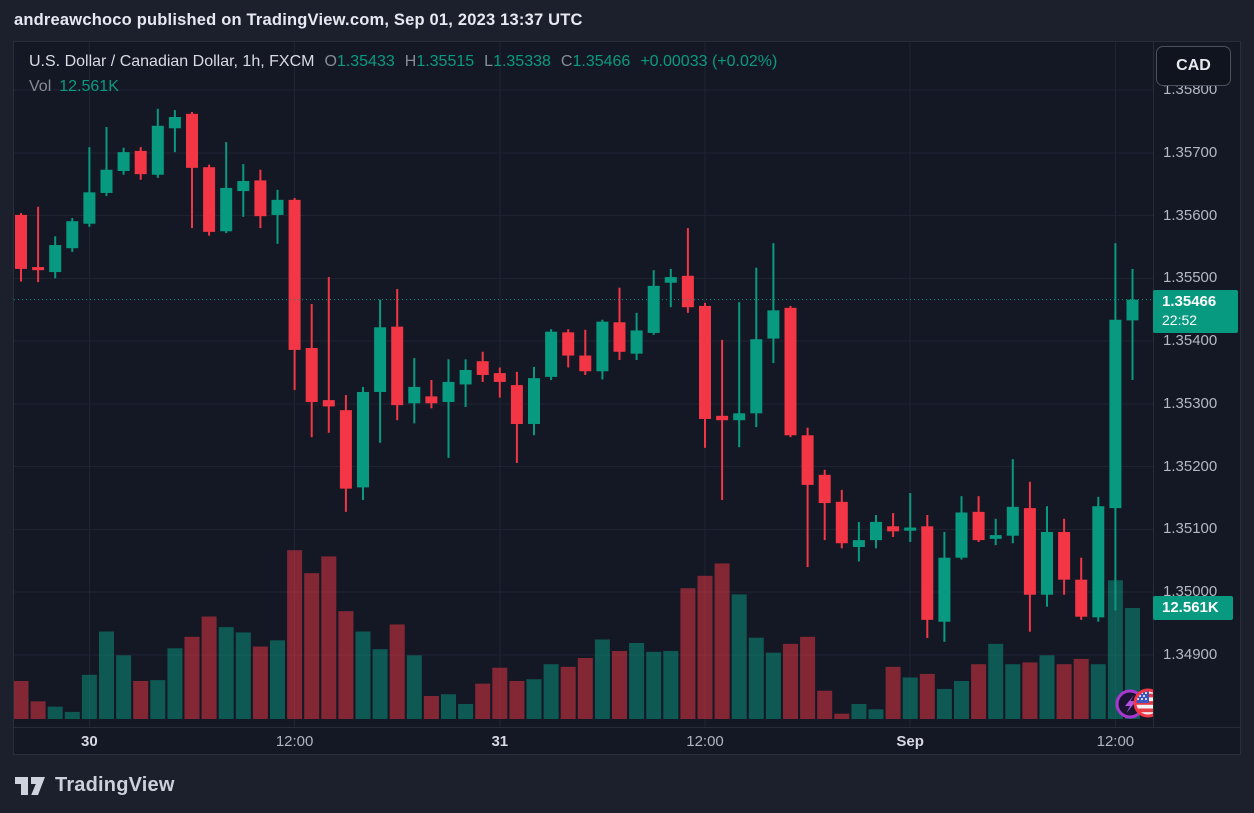 The height and width of the screenshot is (813, 1254). Describe the element at coordinates (627, 740) in the screenshot. I see `time-axis: 30 12:00 31 12:00 Sep 12:00` at that location.